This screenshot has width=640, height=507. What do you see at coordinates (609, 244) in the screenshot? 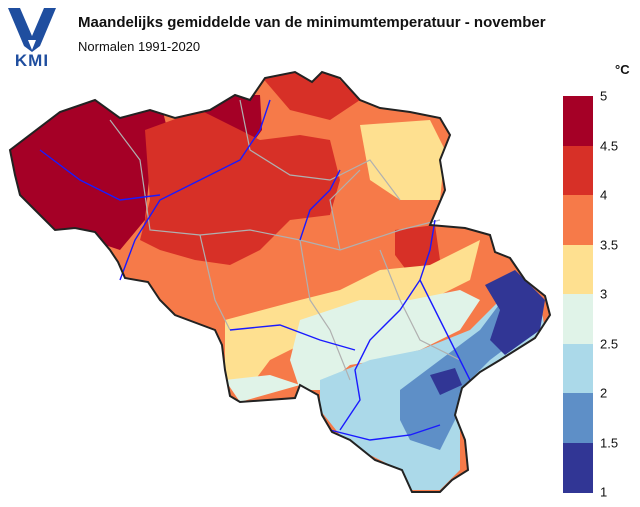
I see `legend-tick-label: 3.5` at bounding box center [609, 244].